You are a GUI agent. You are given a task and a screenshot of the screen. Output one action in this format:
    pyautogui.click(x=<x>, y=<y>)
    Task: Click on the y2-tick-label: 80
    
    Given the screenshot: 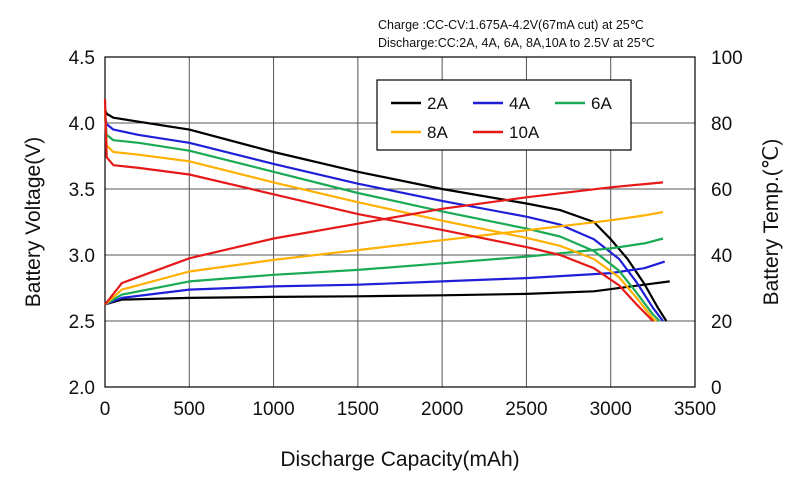 What is the action you would take?
    pyautogui.click(x=721, y=124)
    